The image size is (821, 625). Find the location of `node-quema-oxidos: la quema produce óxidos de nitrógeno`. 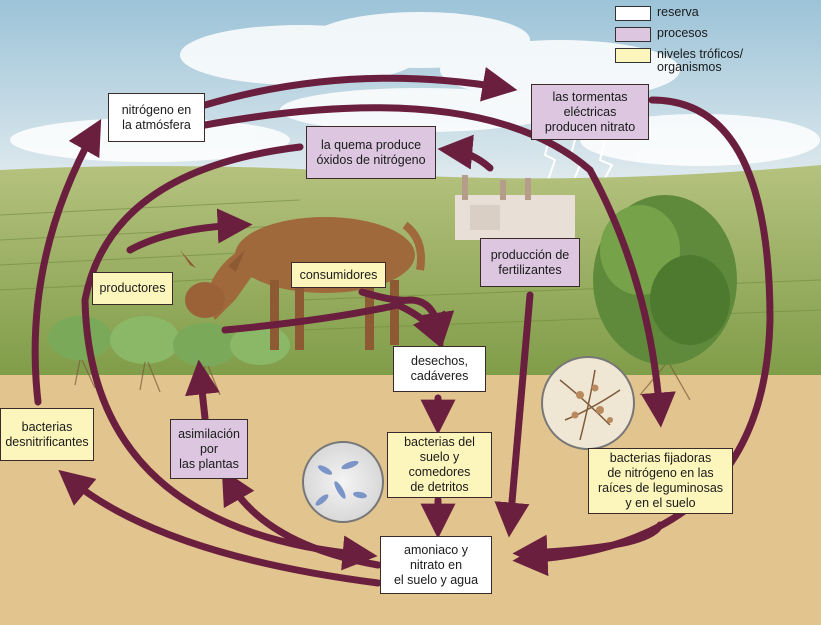

node-quema-oxidos: la quema produce óxidos de nitrógeno is located at coordinates (371, 152).